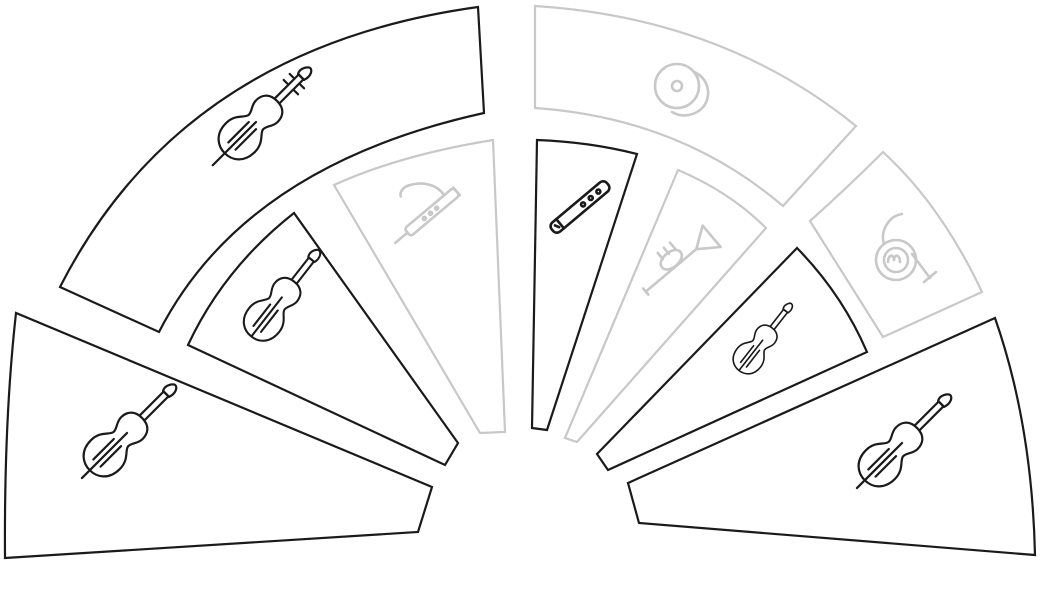  I want to click on bassoon-icon, so click(427, 213).